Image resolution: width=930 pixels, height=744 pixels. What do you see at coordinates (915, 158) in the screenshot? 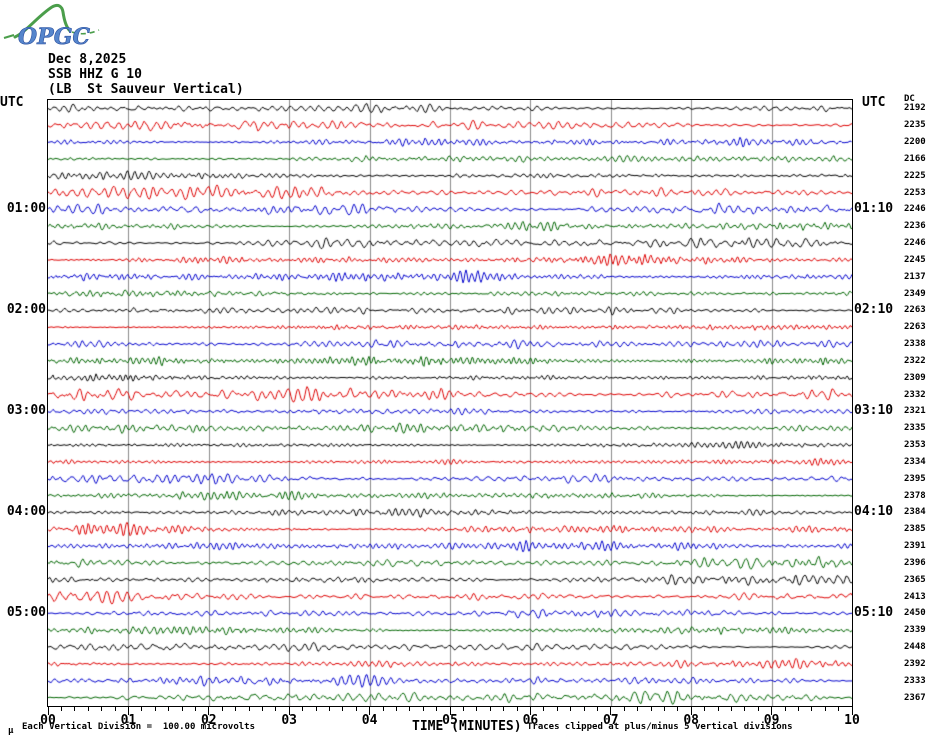
I see `dc-offset-value: 2166` at bounding box center [915, 158].